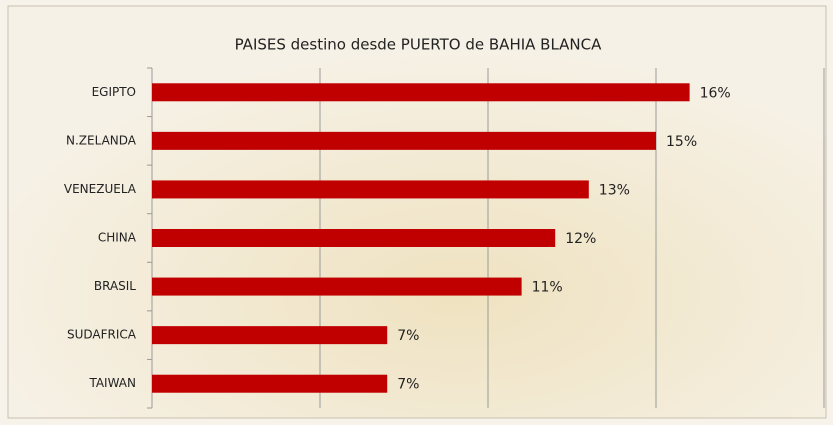 This screenshot has width=833, height=425. What do you see at coordinates (100, 189) in the screenshot?
I see `y-tick-label: VENEZUELA` at bounding box center [100, 189].